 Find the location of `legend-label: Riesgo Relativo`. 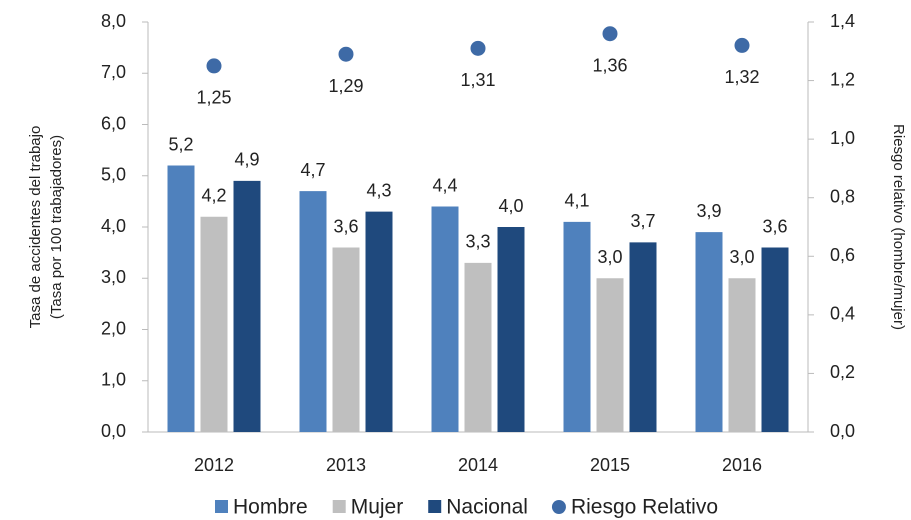

legend-label: Riesgo Relativo is located at coordinates (644, 507).